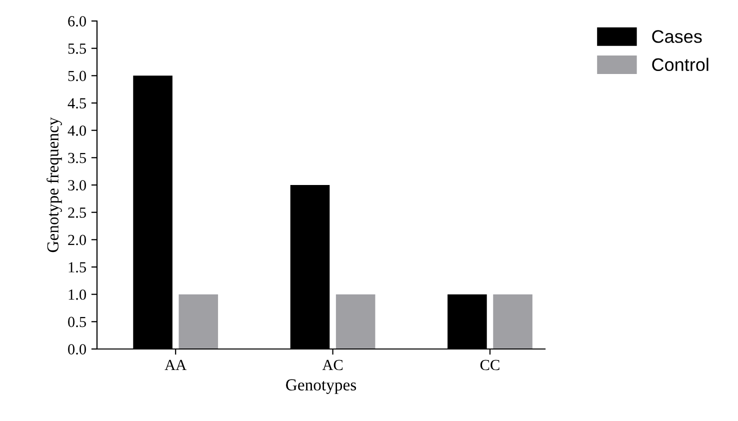 This screenshot has height=421, width=738. What do you see at coordinates (77, 322) in the screenshot?
I see `y-tick-label: 0.5` at bounding box center [77, 322].